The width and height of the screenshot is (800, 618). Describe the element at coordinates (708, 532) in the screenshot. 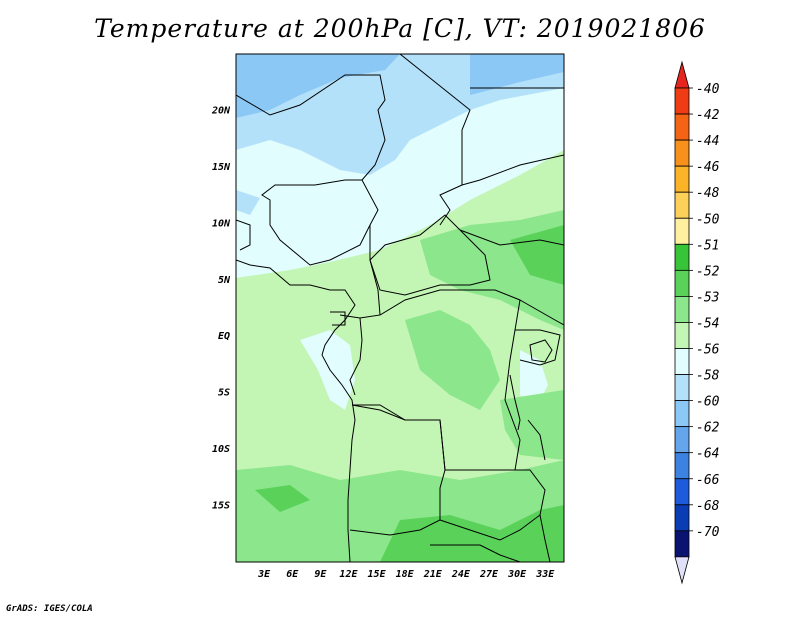

I see `colorbar-label: -70` at that location.